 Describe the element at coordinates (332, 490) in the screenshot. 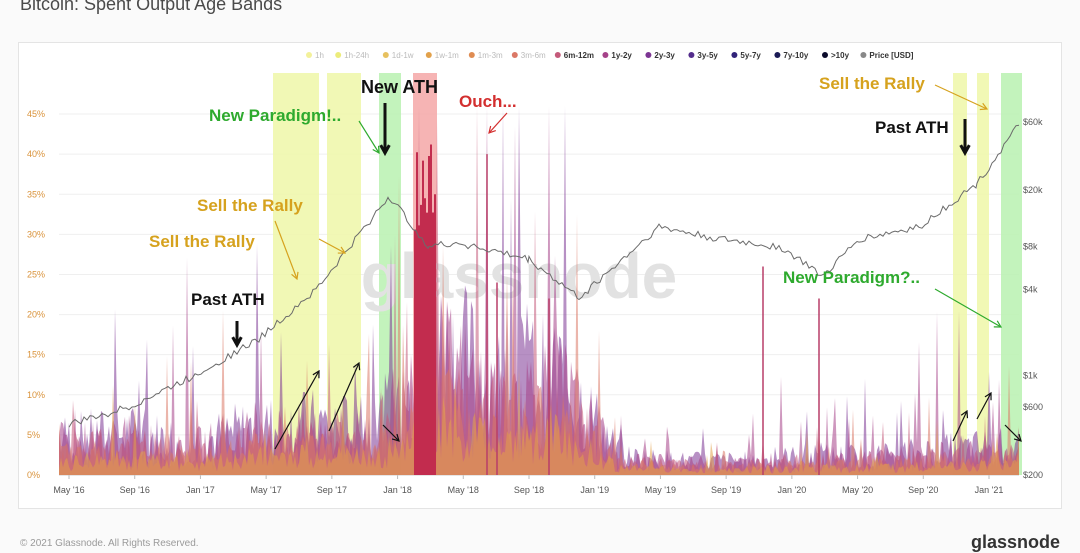

I see `x-tick-label: Sep '17` at that location.